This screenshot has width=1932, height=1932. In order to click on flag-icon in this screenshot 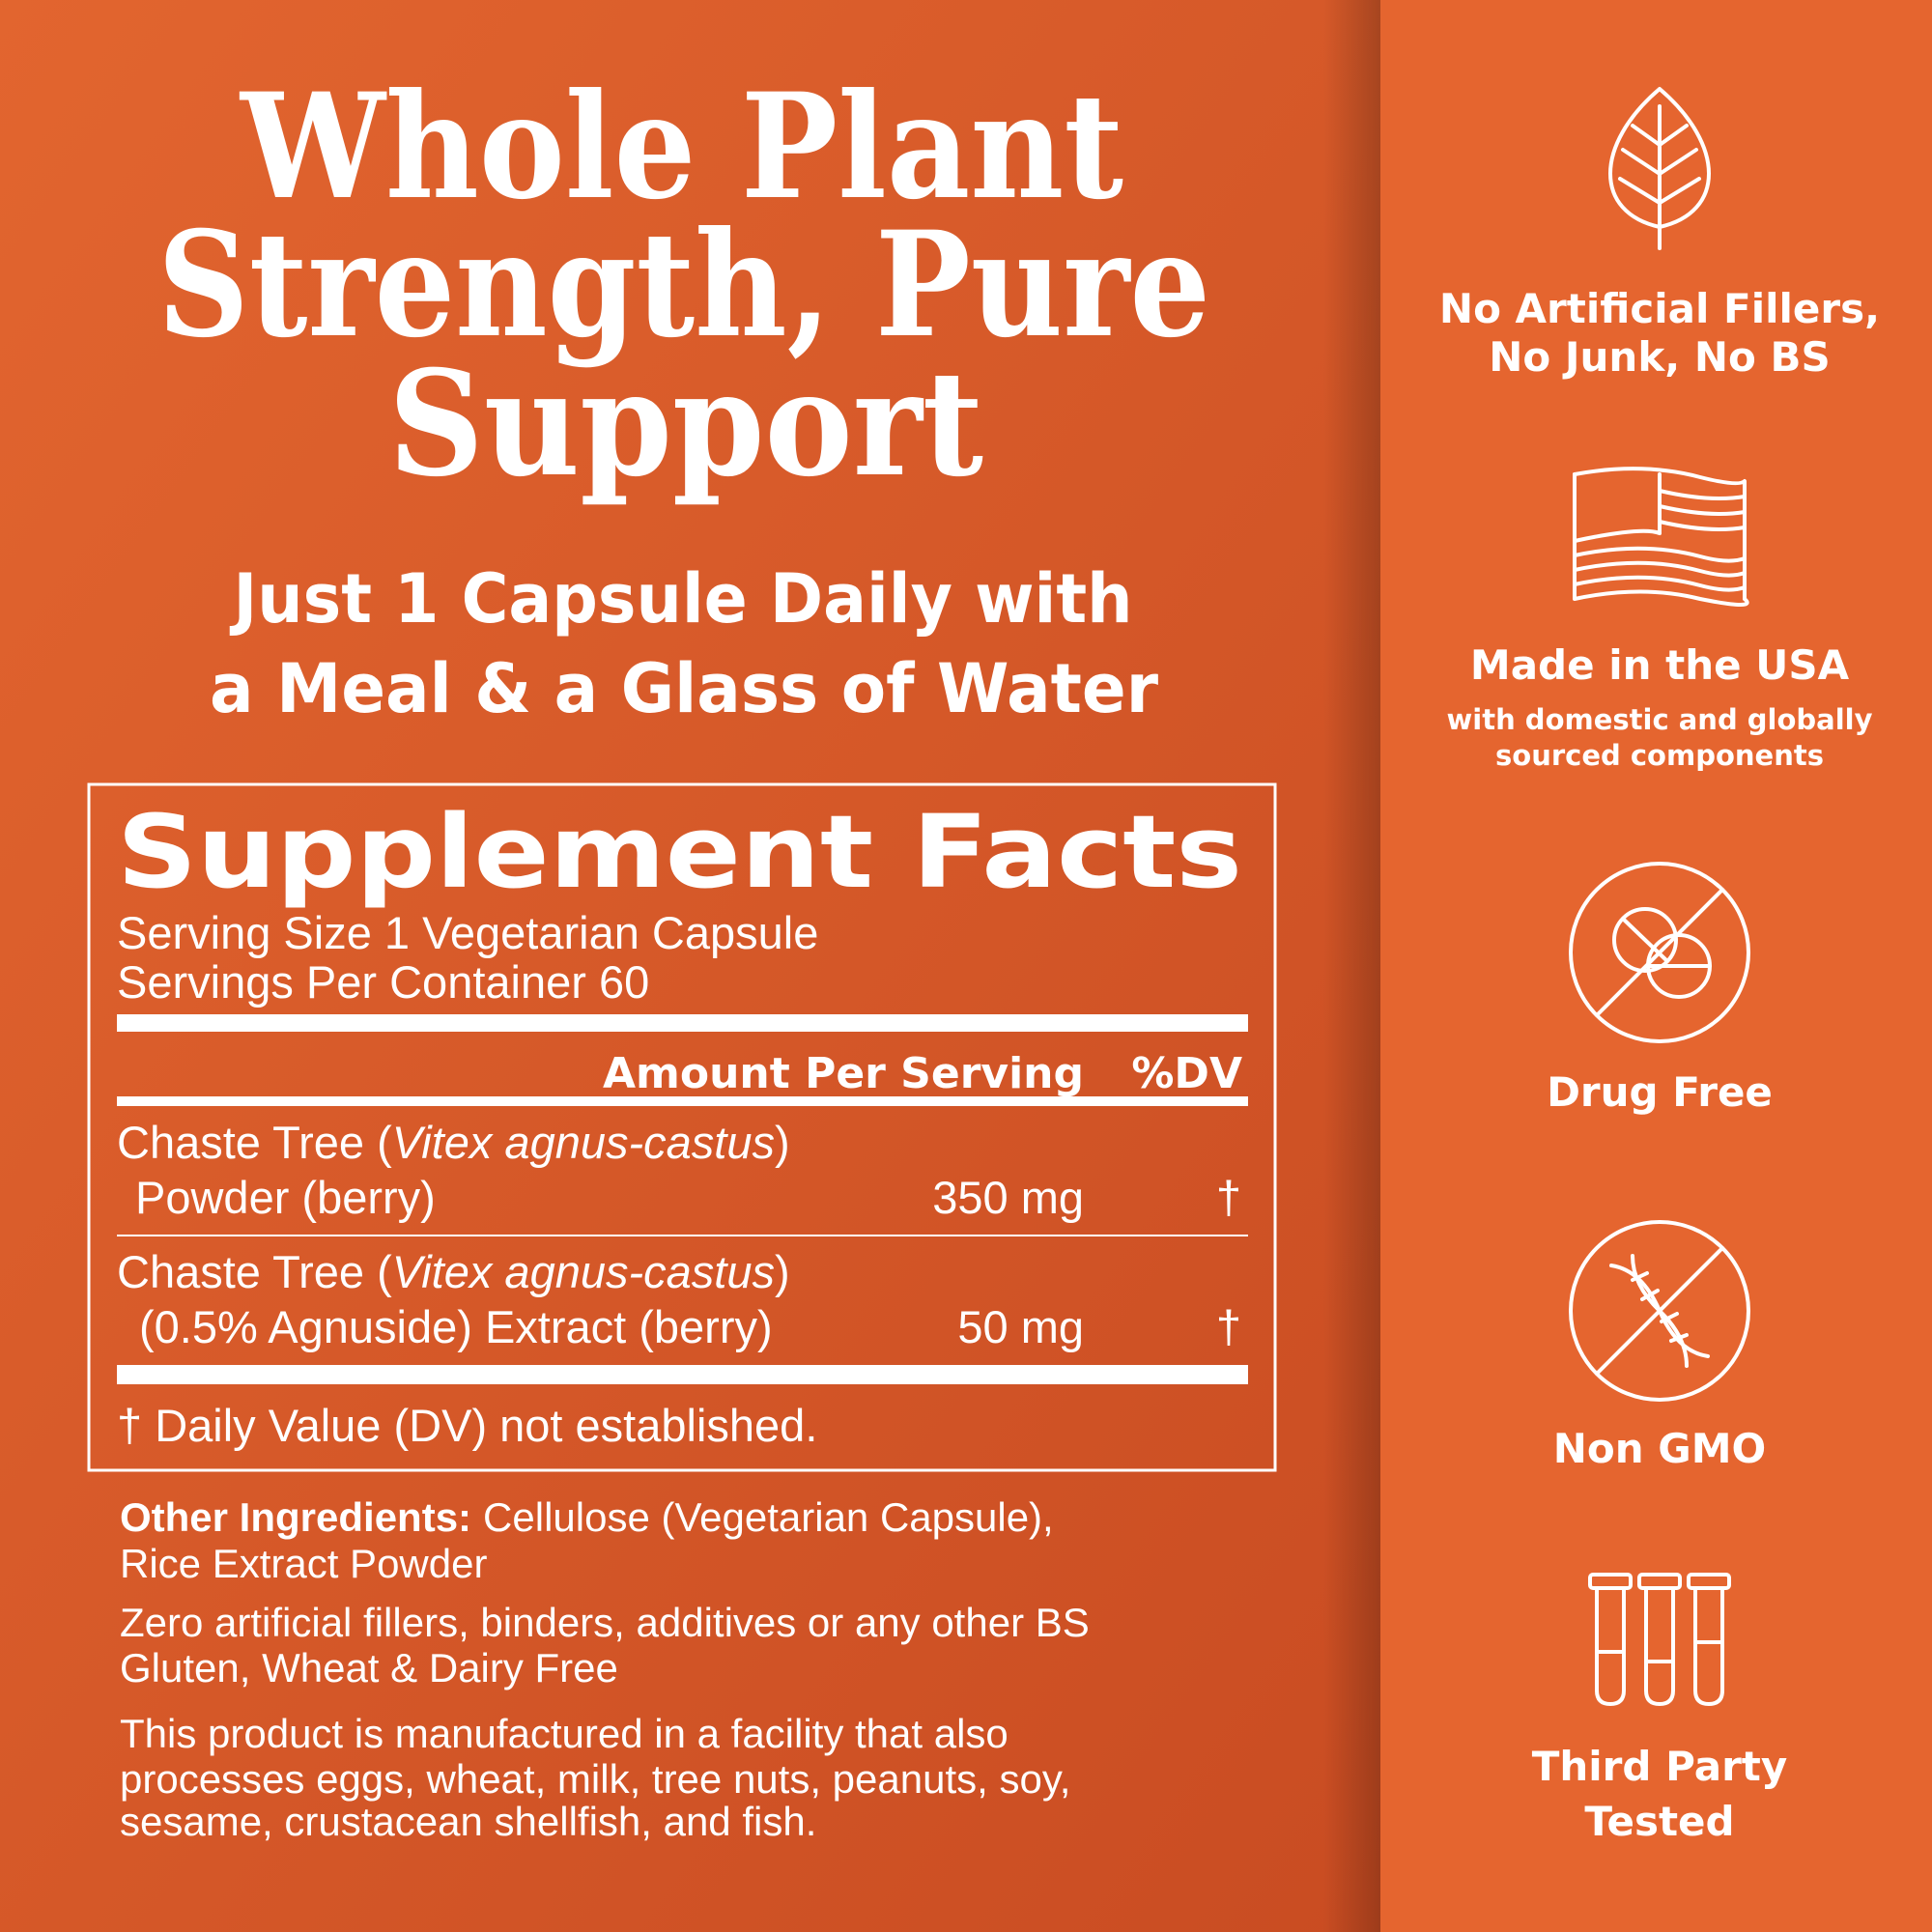, I will do `click(1661, 537)`.